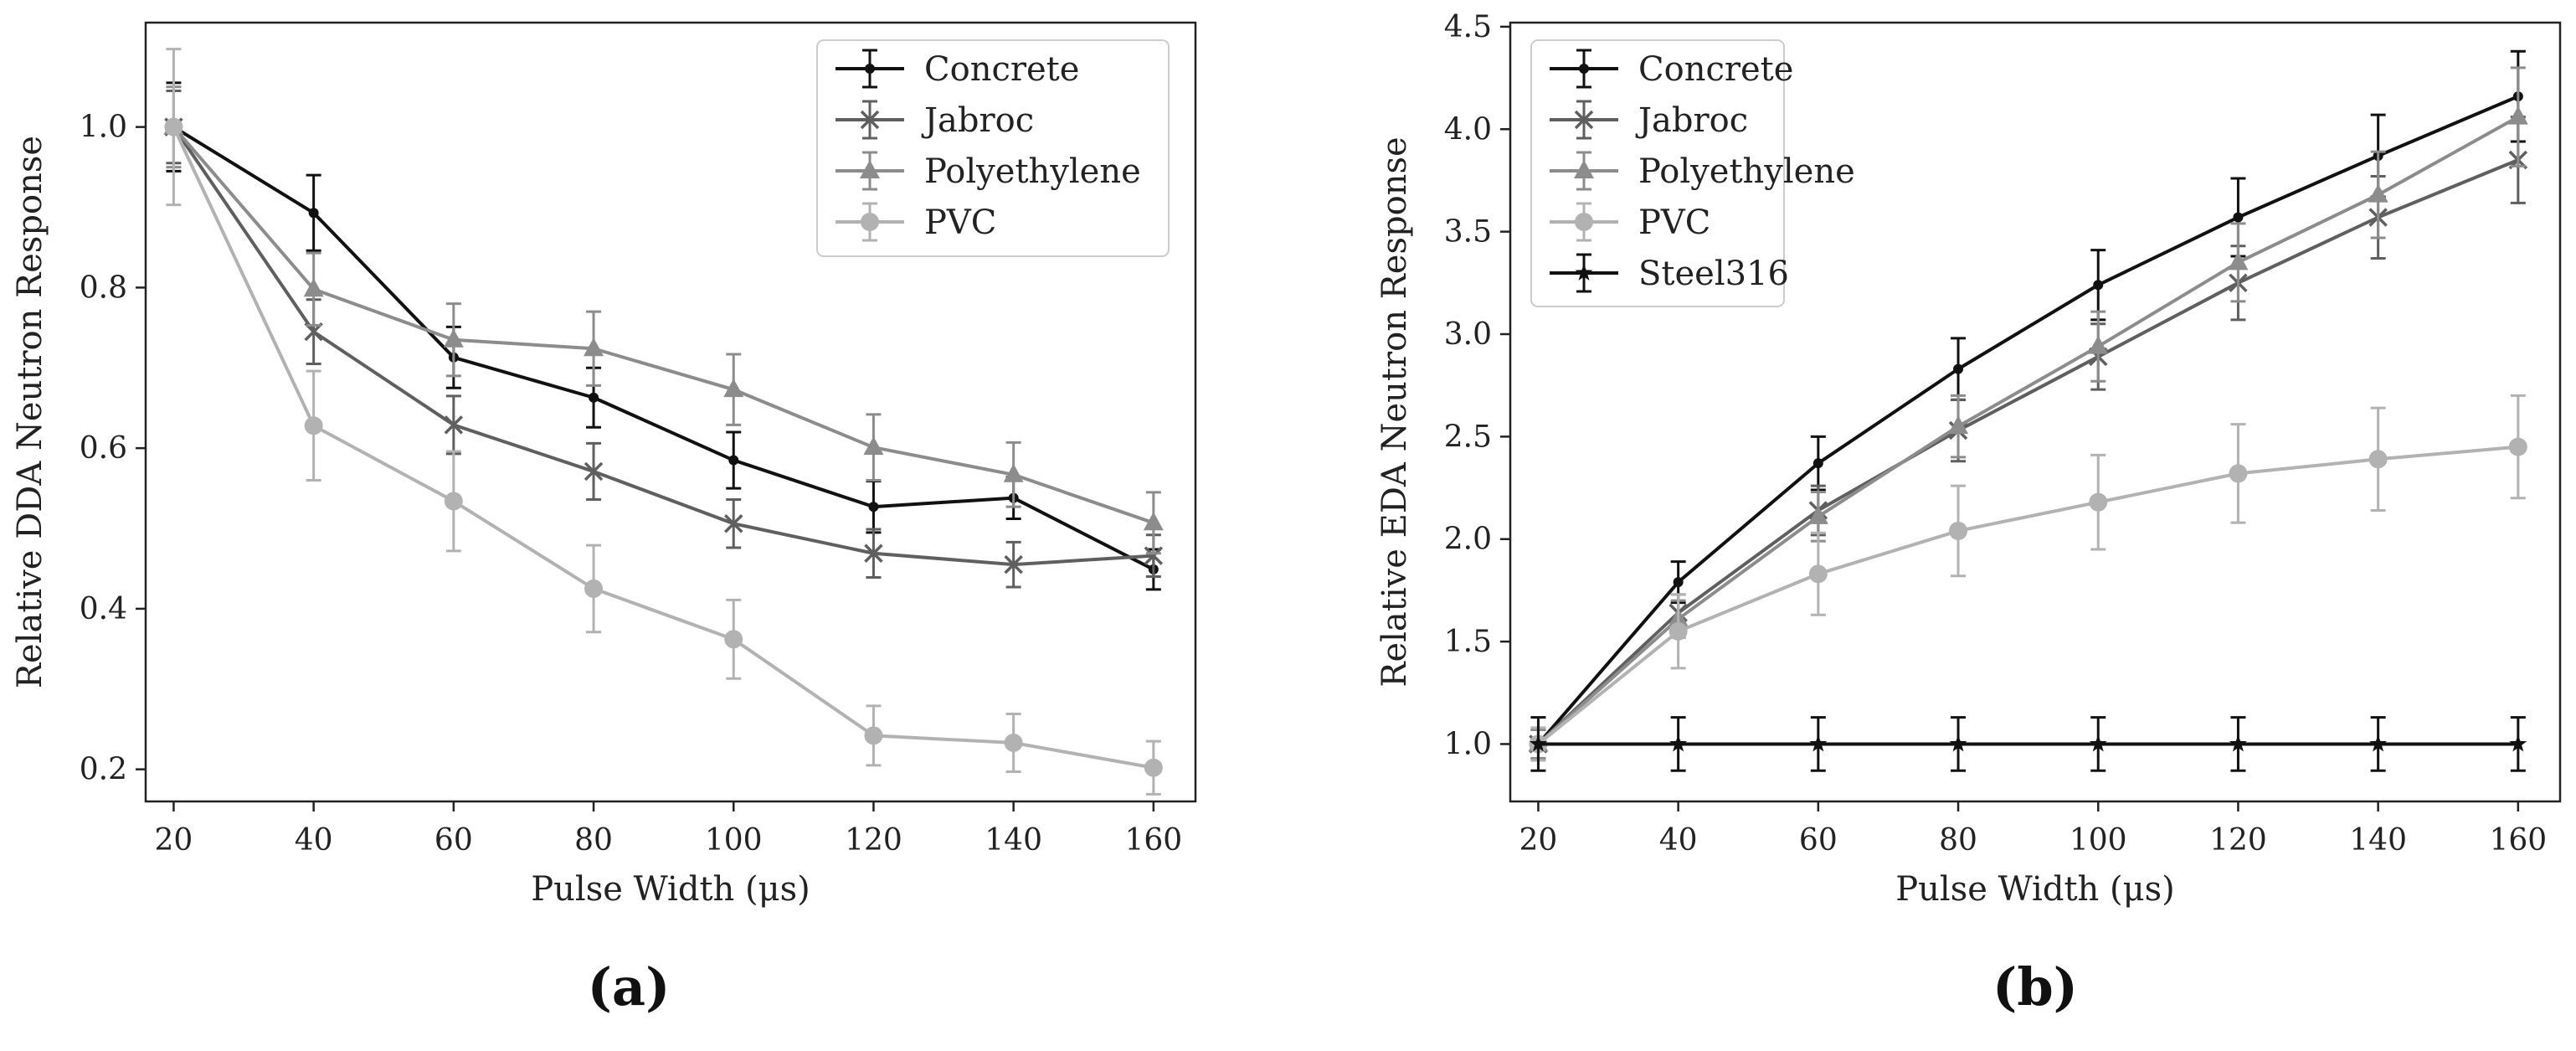  I want to click on panel-label-b: (b), so click(2035, 987).